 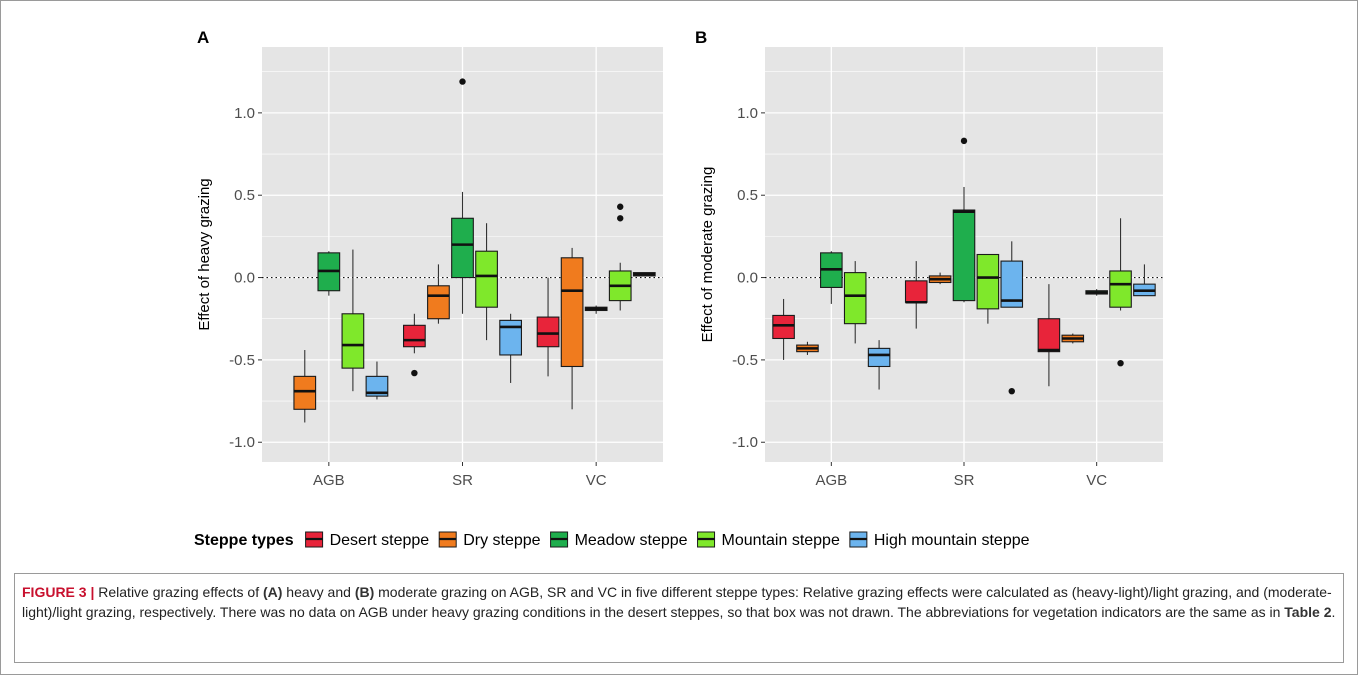 I want to click on caption-strong-a: (A), so click(x=272, y=592).